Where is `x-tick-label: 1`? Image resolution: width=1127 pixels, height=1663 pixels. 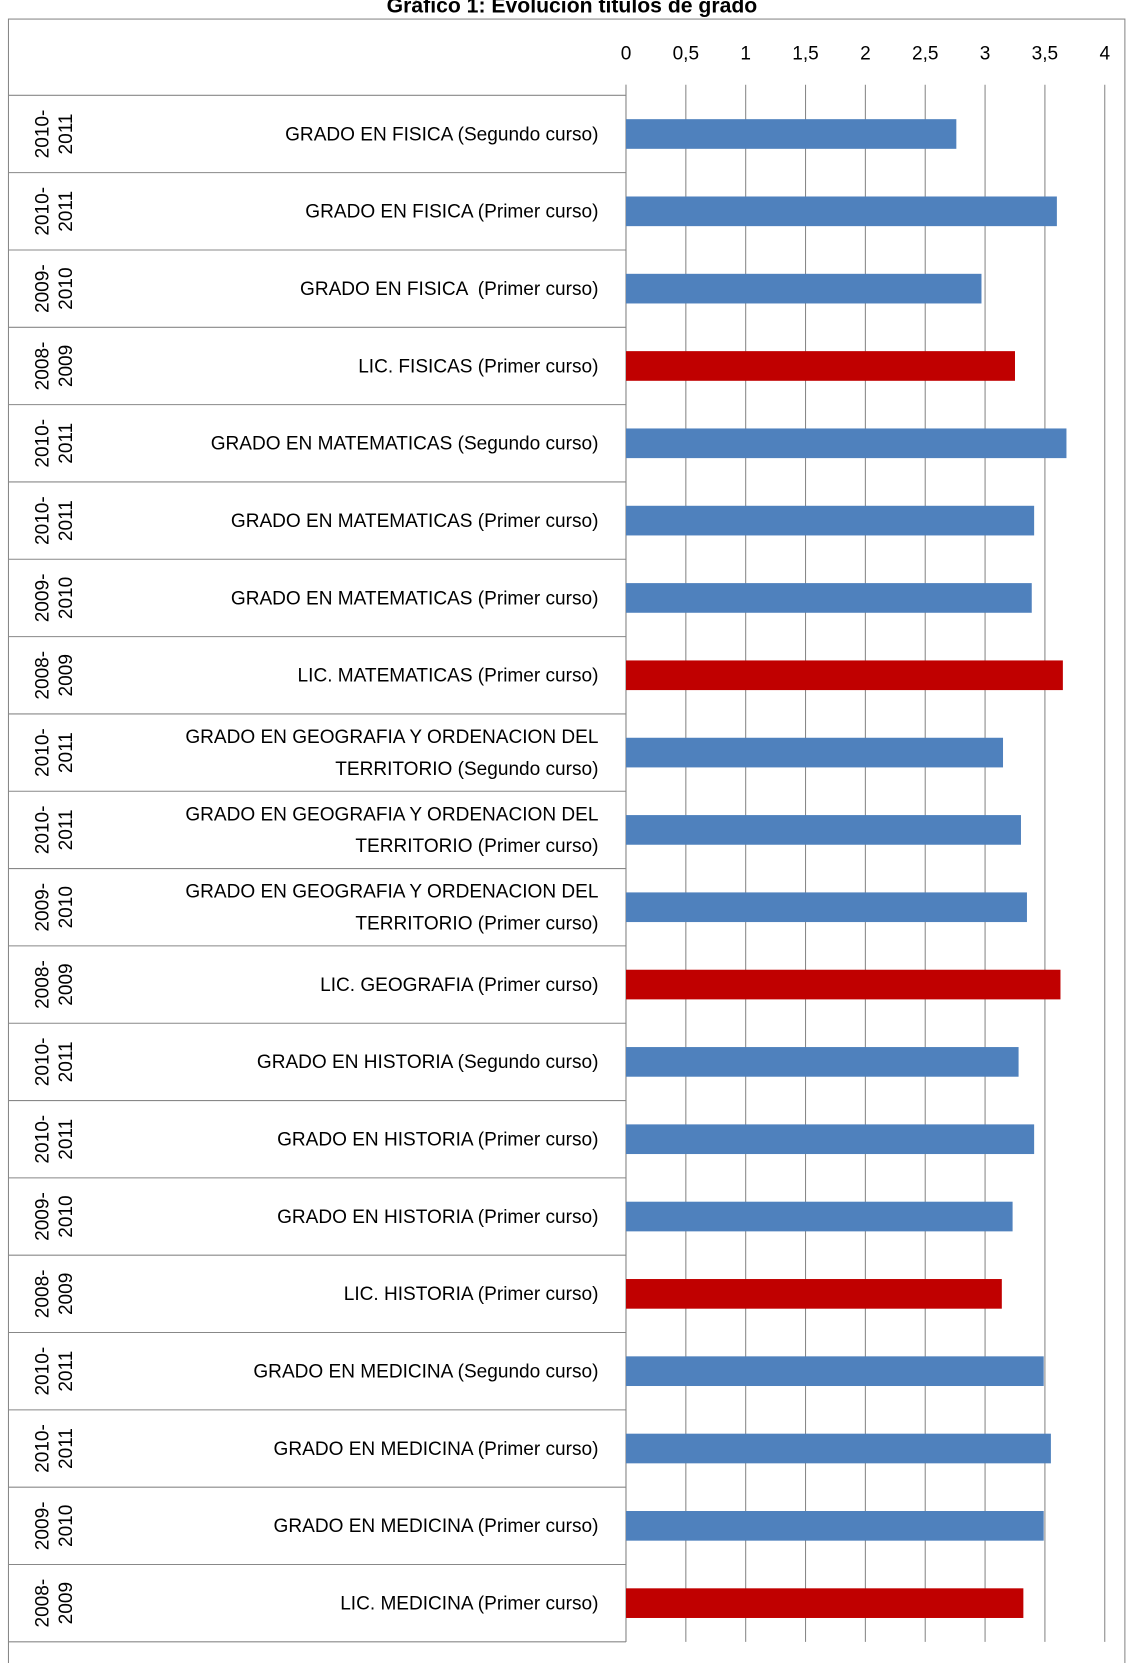 x-tick-label: 1 is located at coordinates (745, 53).